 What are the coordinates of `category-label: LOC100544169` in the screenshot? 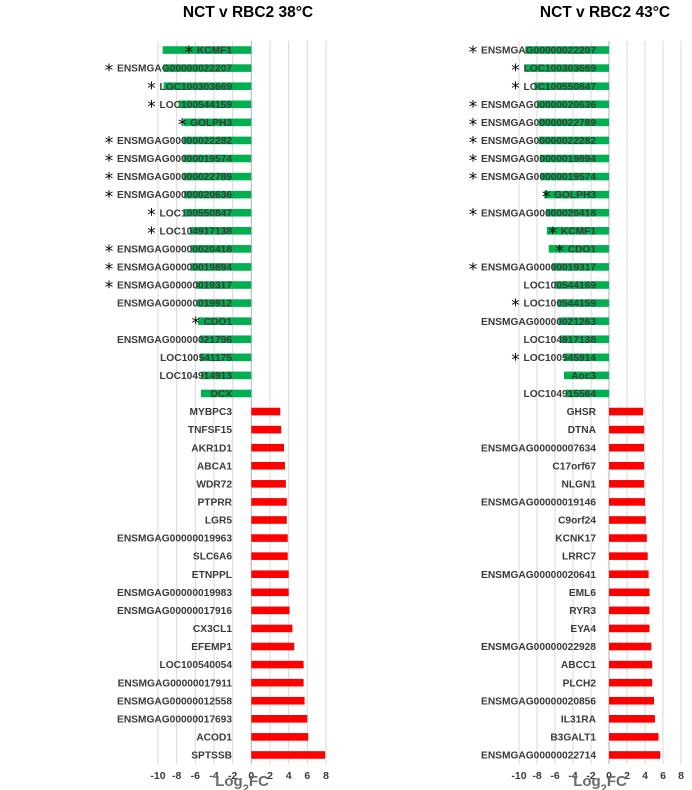 It's located at (560, 286).